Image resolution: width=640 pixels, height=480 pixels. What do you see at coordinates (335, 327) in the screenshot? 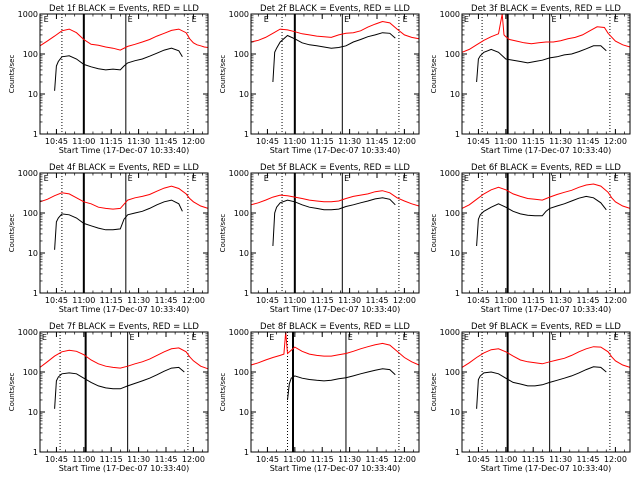
I see `panel-title: Det 8f BLACK = Events, RED = LLD` at bounding box center [335, 327].